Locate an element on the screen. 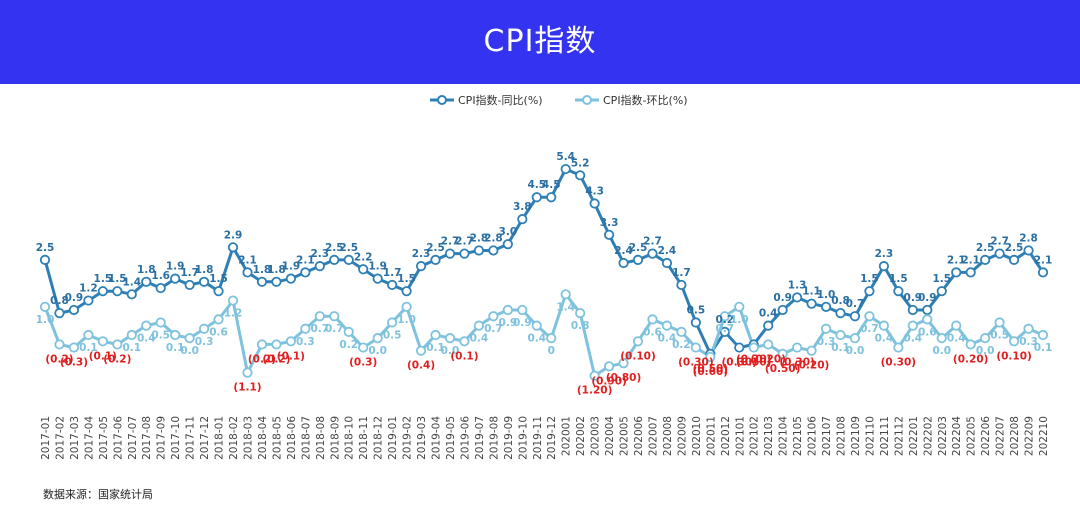 The height and width of the screenshot is (528, 1080). data-label-0-25: 1.5 is located at coordinates (406, 279).